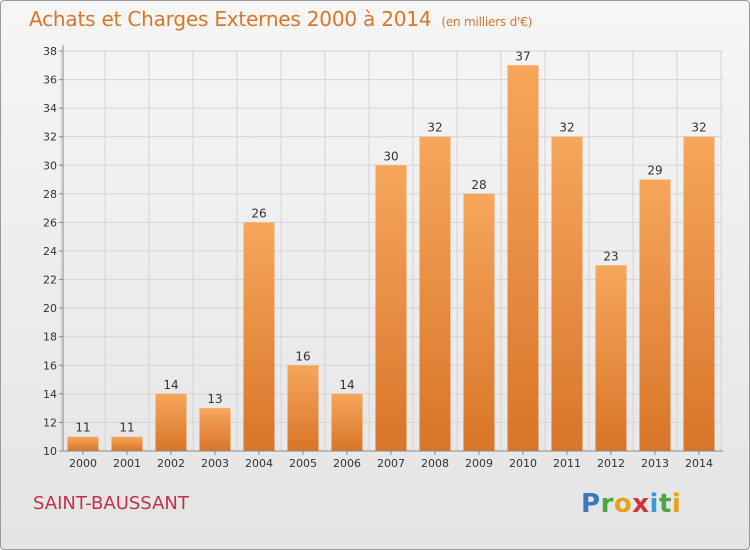 This screenshot has width=750, height=550. What do you see at coordinates (610, 256) in the screenshot?
I see `data-label: 23` at bounding box center [610, 256].